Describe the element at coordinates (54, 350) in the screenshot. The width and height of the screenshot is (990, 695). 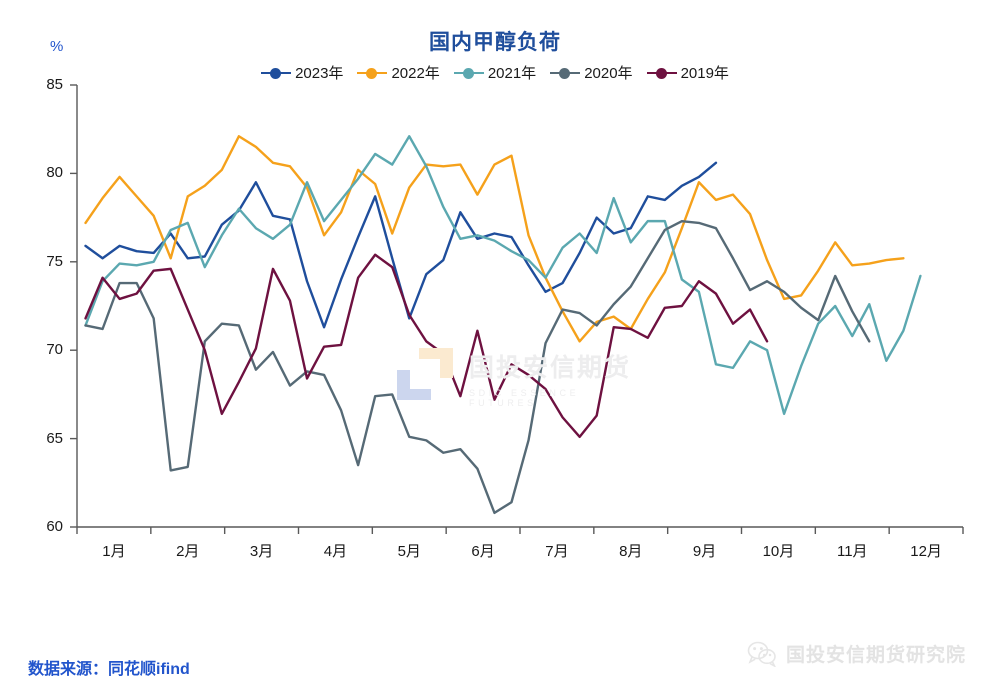
I see `y-tick-label: 70` at that location.